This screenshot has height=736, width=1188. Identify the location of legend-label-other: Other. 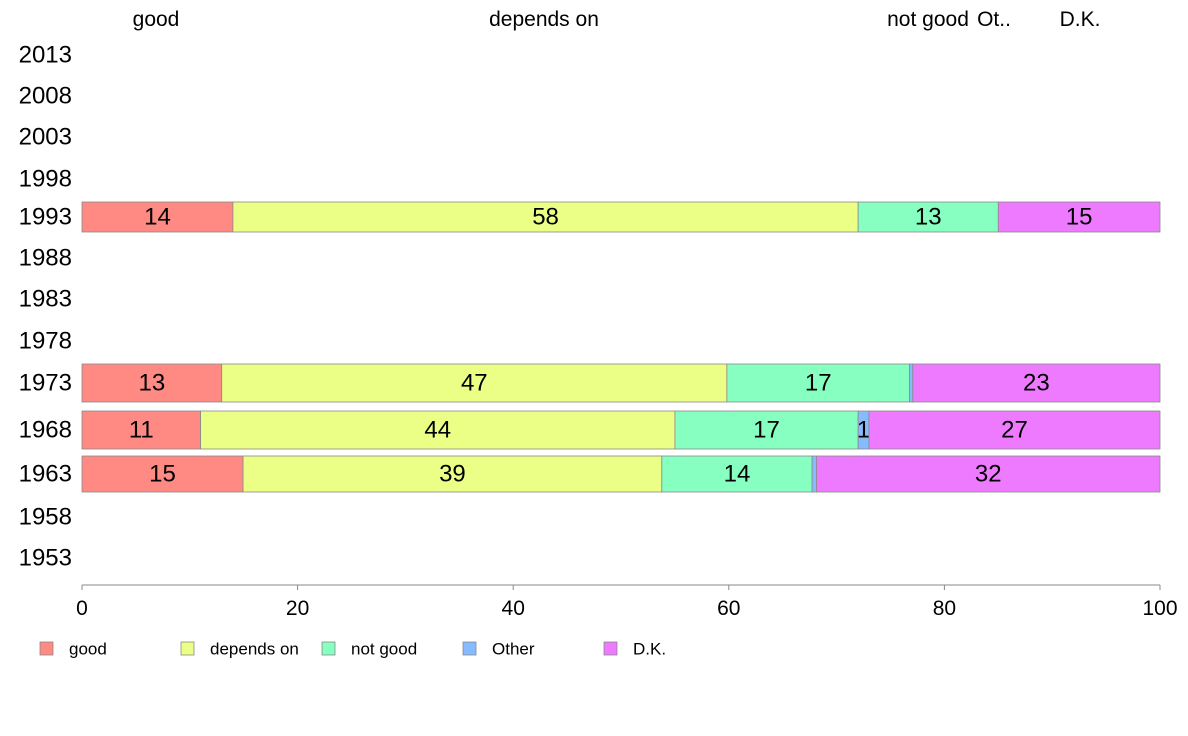
(513, 649).